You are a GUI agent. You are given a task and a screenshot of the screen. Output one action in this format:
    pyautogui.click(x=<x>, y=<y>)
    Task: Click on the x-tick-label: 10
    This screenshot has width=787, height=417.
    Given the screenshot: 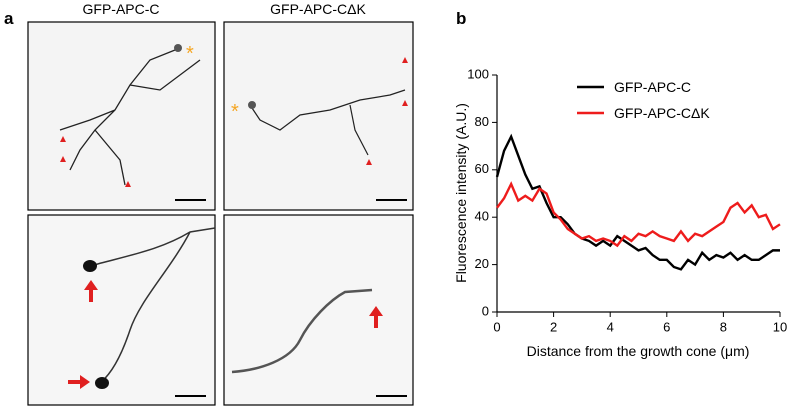 What is the action you would take?
    pyautogui.click(x=780, y=326)
    